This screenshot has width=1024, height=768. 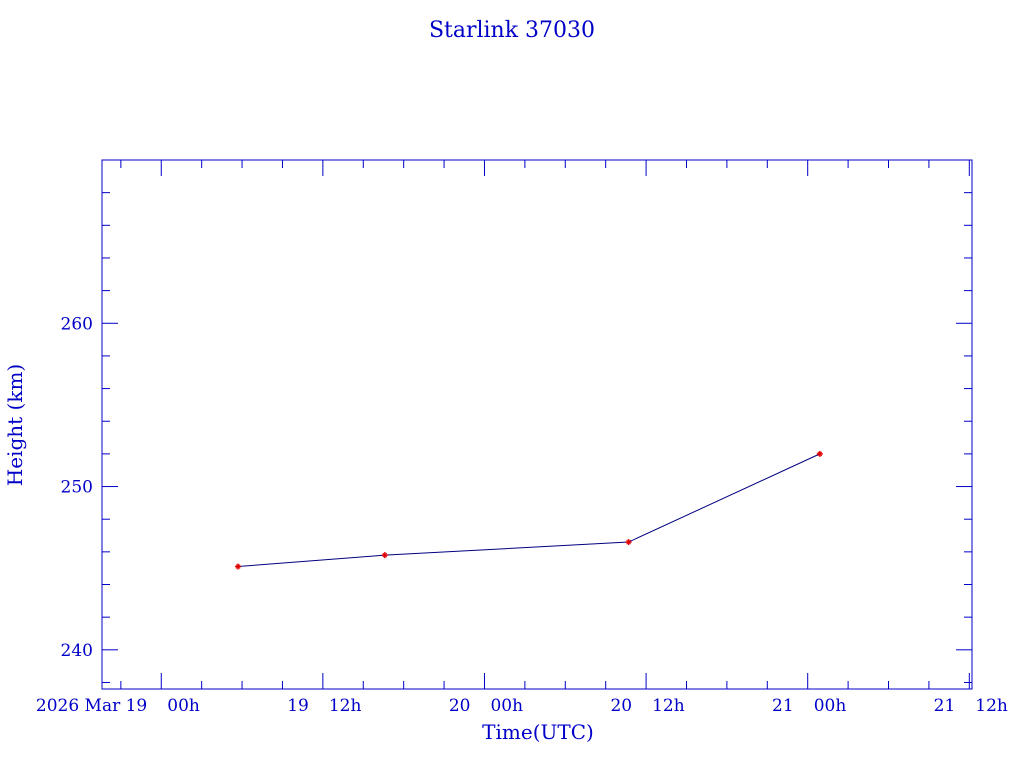 What do you see at coordinates (538, 732) in the screenshot?
I see `x-axis-label: Time(UTC)` at bounding box center [538, 732].